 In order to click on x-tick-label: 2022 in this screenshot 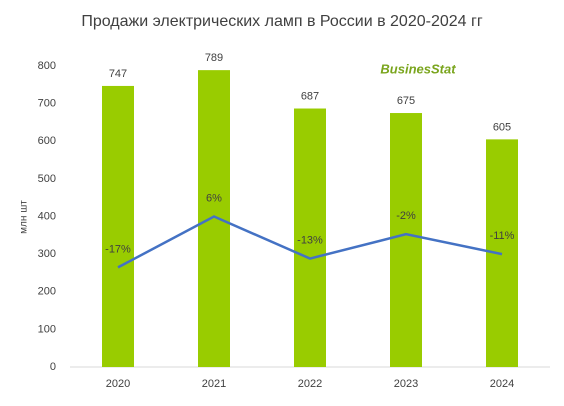, I will do `click(310, 384)`.